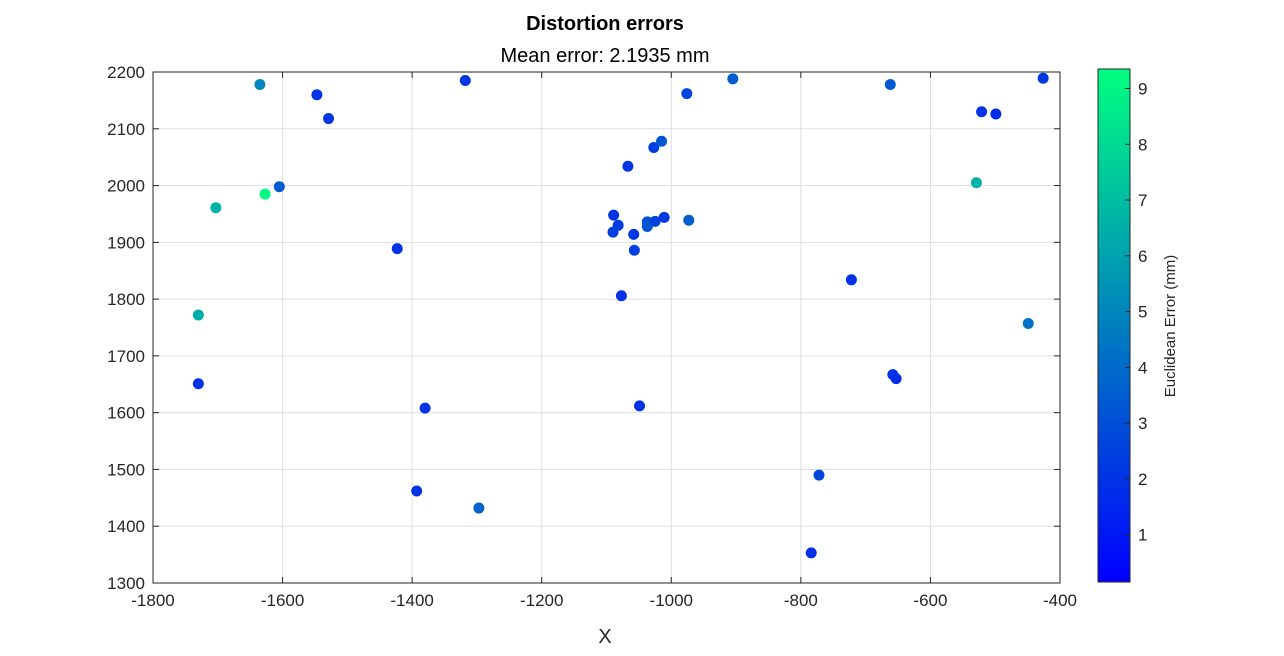 This screenshot has height=656, width=1284. Describe the element at coordinates (1142, 256) in the screenshot. I see `colorbar-tick-label: 6` at that location.